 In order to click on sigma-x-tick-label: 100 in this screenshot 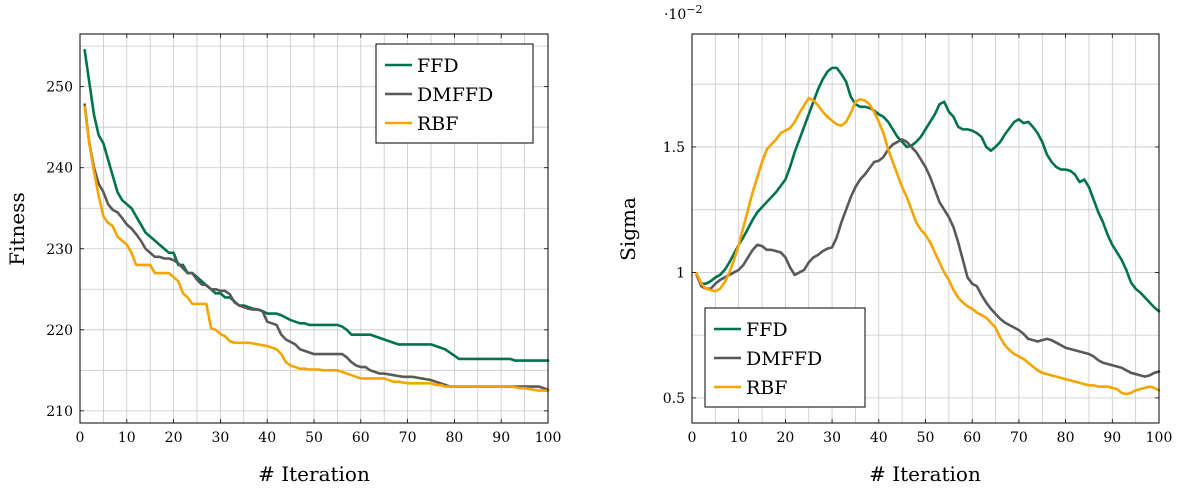, I will do `click(1159, 438)`.